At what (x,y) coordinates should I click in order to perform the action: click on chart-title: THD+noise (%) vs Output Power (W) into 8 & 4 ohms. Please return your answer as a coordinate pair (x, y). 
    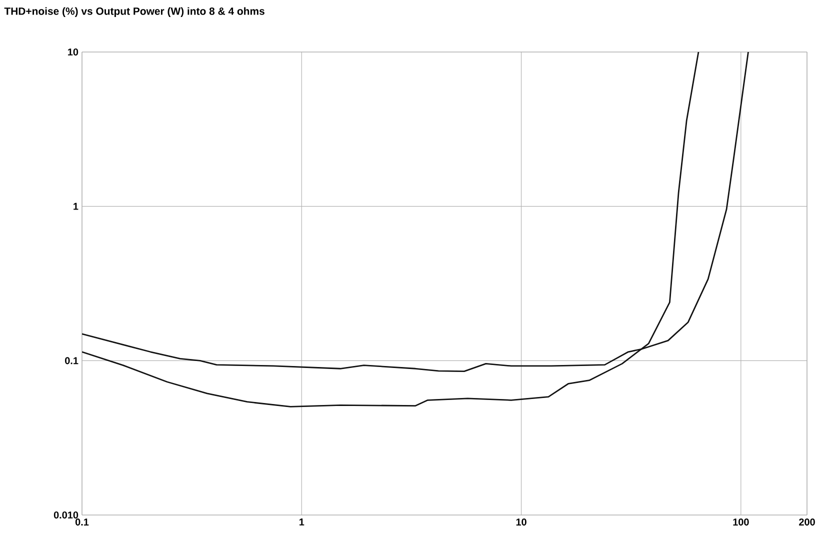
    Looking at the image, I should click on (134, 12).